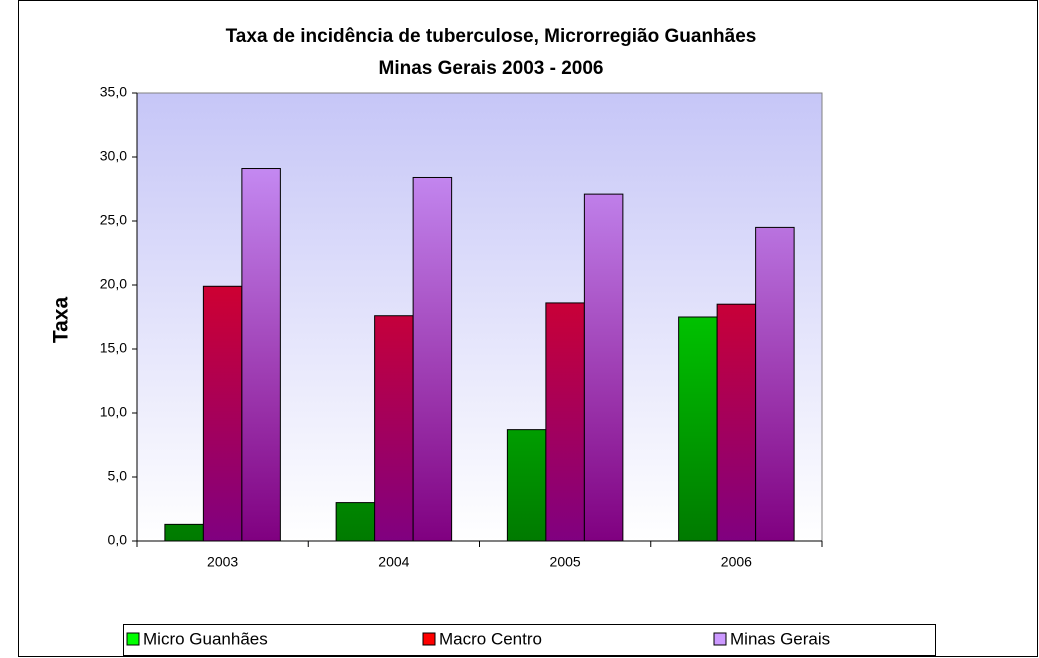 The height and width of the screenshot is (658, 1039). I want to click on x-tick-label: 2006, so click(736, 562).